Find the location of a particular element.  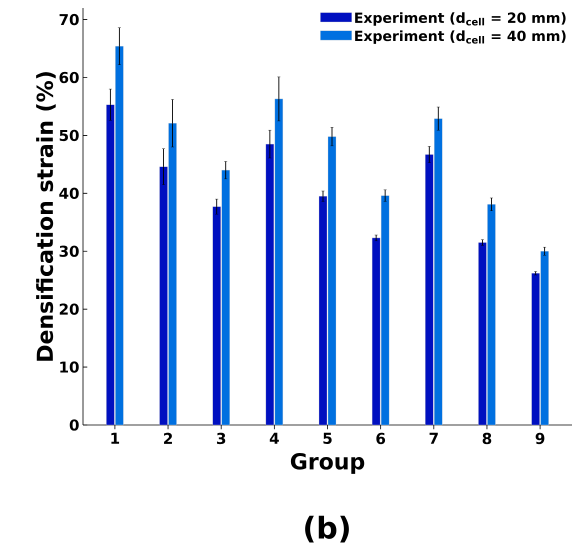

x-axis-title: Group is located at coordinates (327, 463).